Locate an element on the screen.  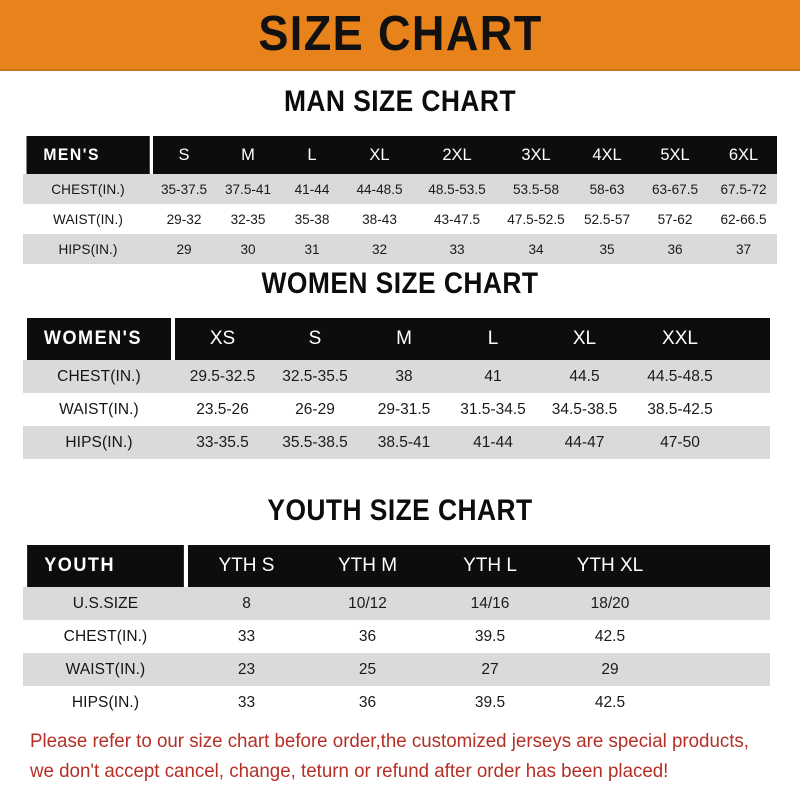
youth-size-header-1: YTH M is located at coordinates (367, 566).